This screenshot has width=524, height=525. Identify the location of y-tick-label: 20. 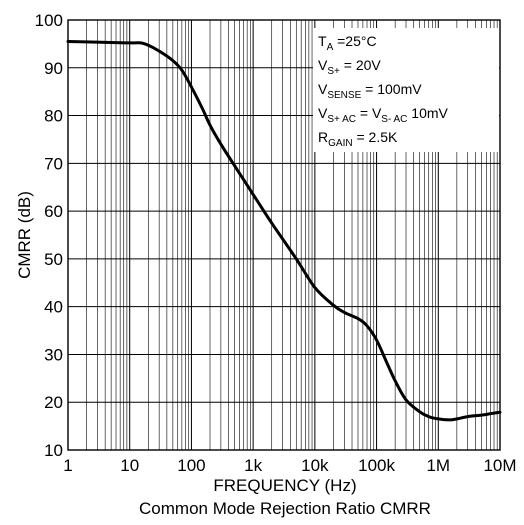
(53, 402).